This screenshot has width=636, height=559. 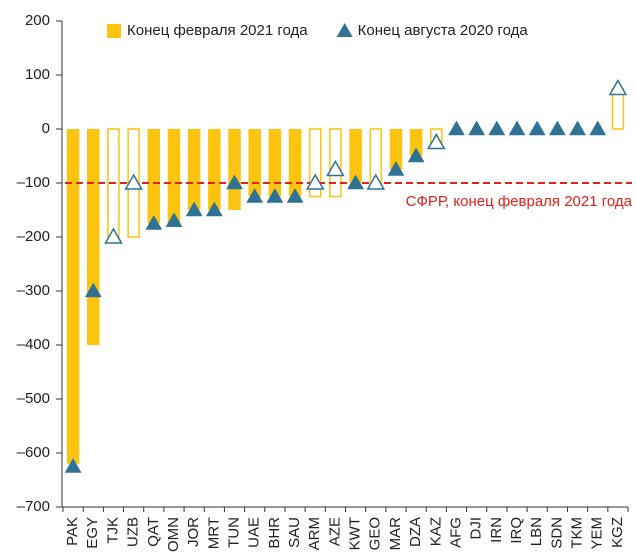 I want to click on y-tick-label: –500, so click(x=33, y=398).